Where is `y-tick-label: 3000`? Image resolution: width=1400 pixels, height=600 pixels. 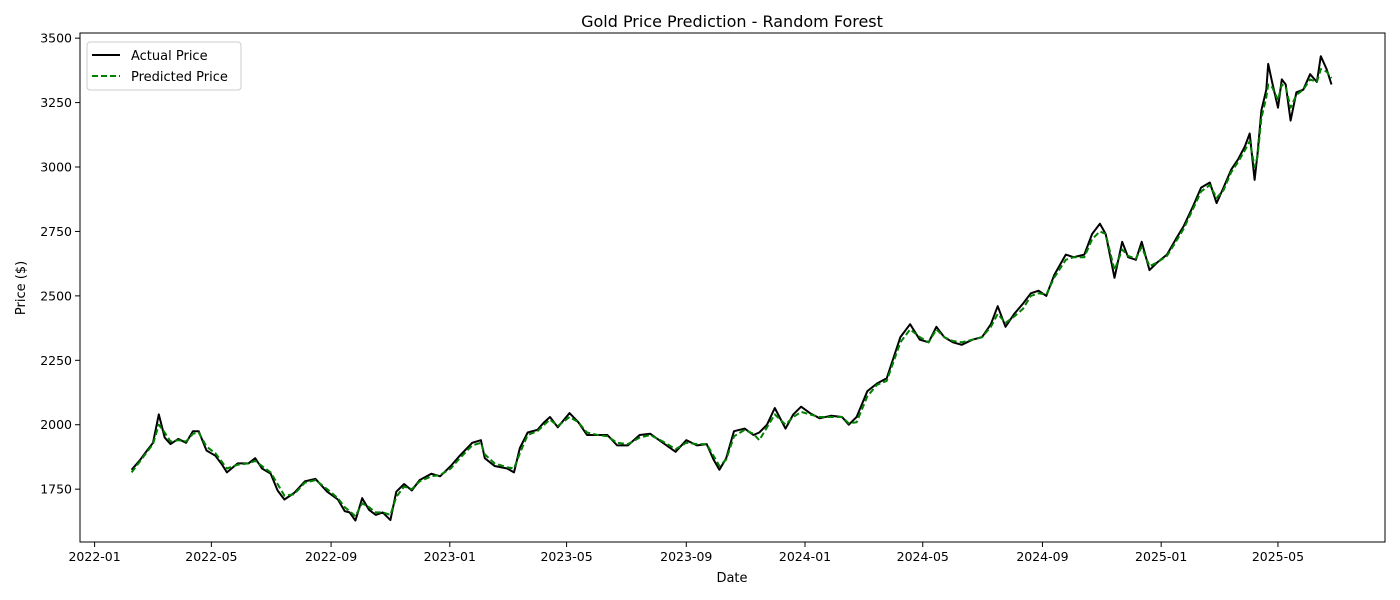 y-tick-label: 3000 is located at coordinates (56, 167).